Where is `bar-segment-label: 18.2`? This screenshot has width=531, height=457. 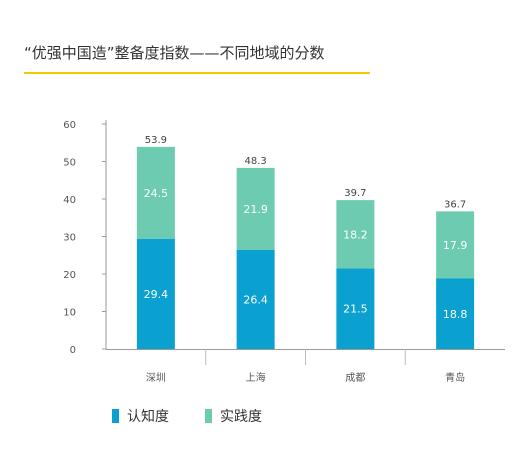 bar-segment-label: 18.2 is located at coordinates (355, 234).